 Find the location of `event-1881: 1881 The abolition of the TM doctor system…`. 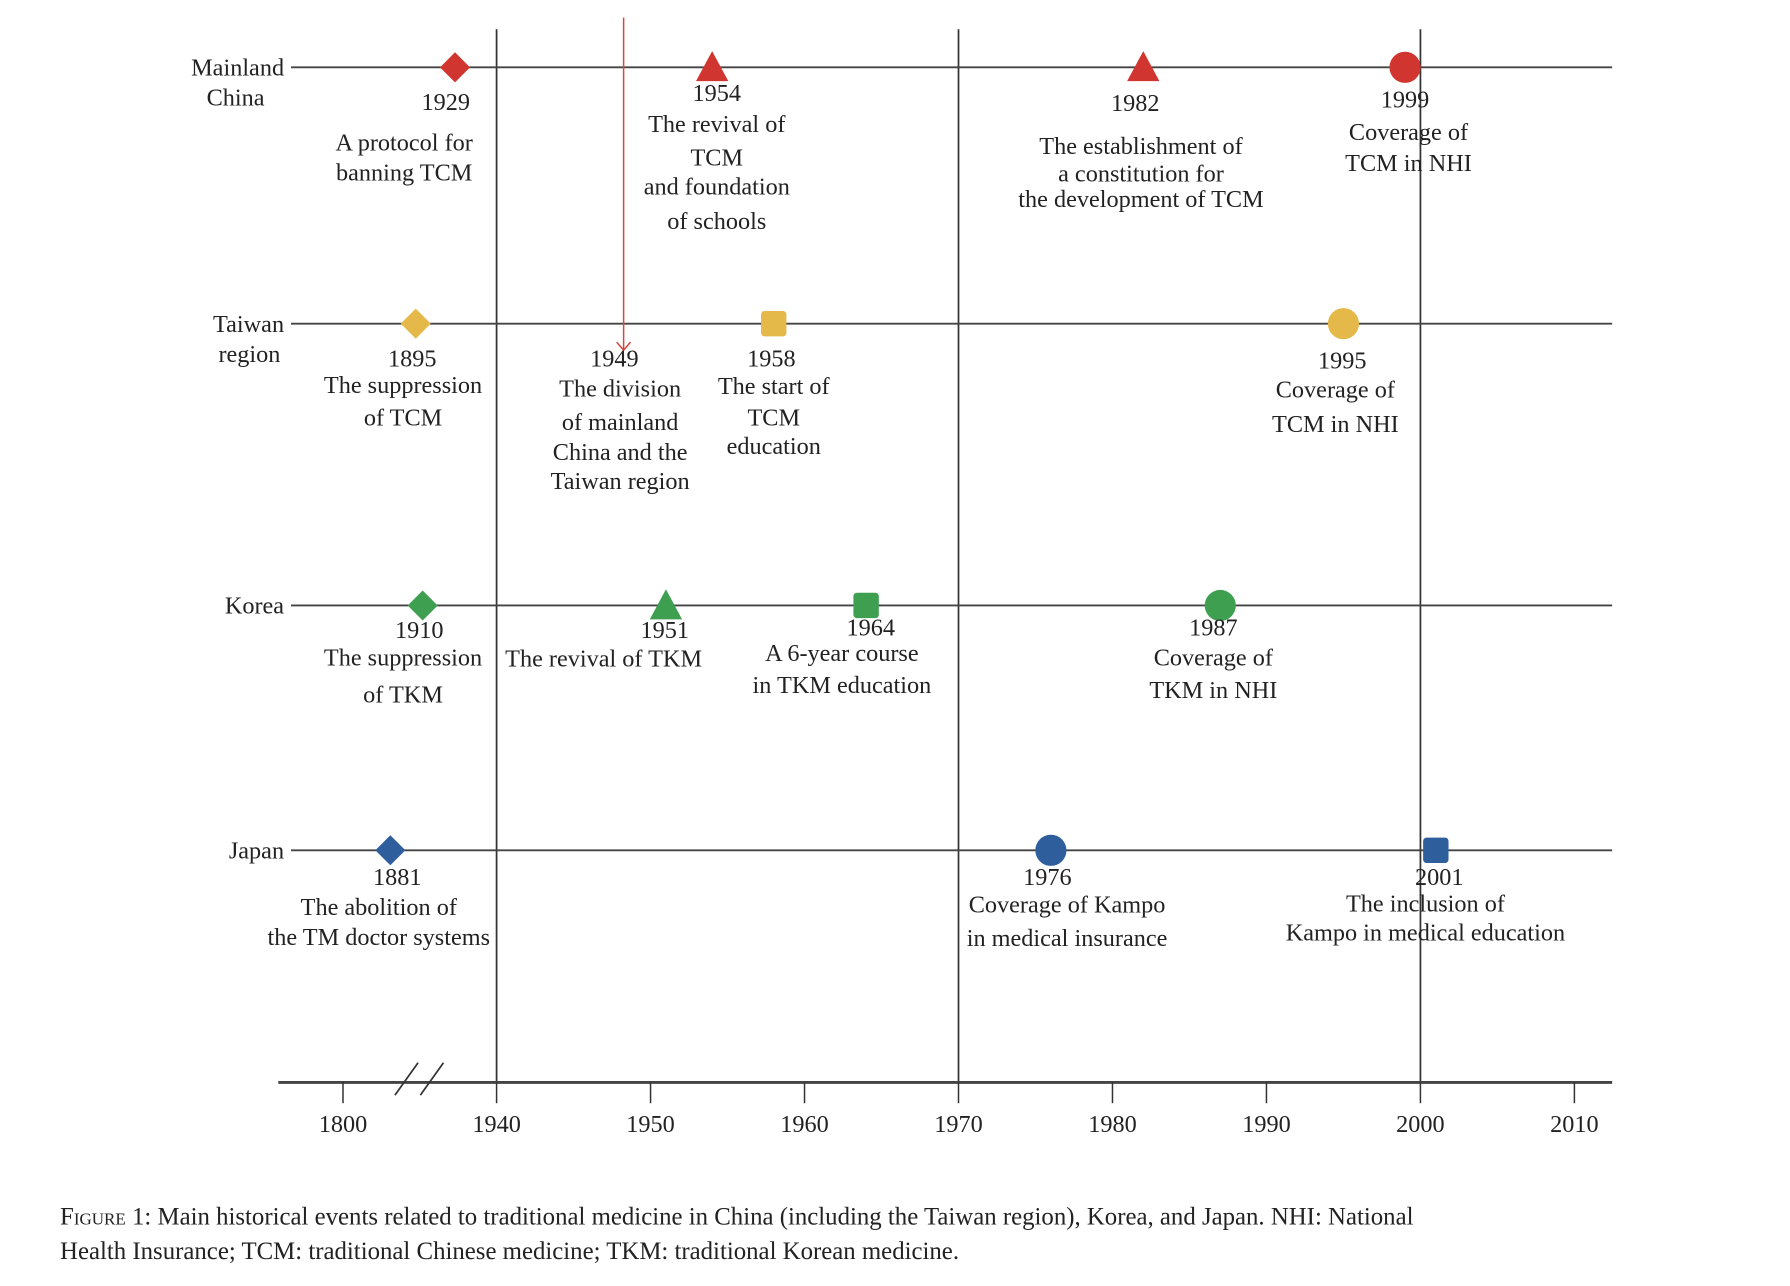

event-1881: 1881 The abolition of the TM doctor system… is located at coordinates (379, 893).